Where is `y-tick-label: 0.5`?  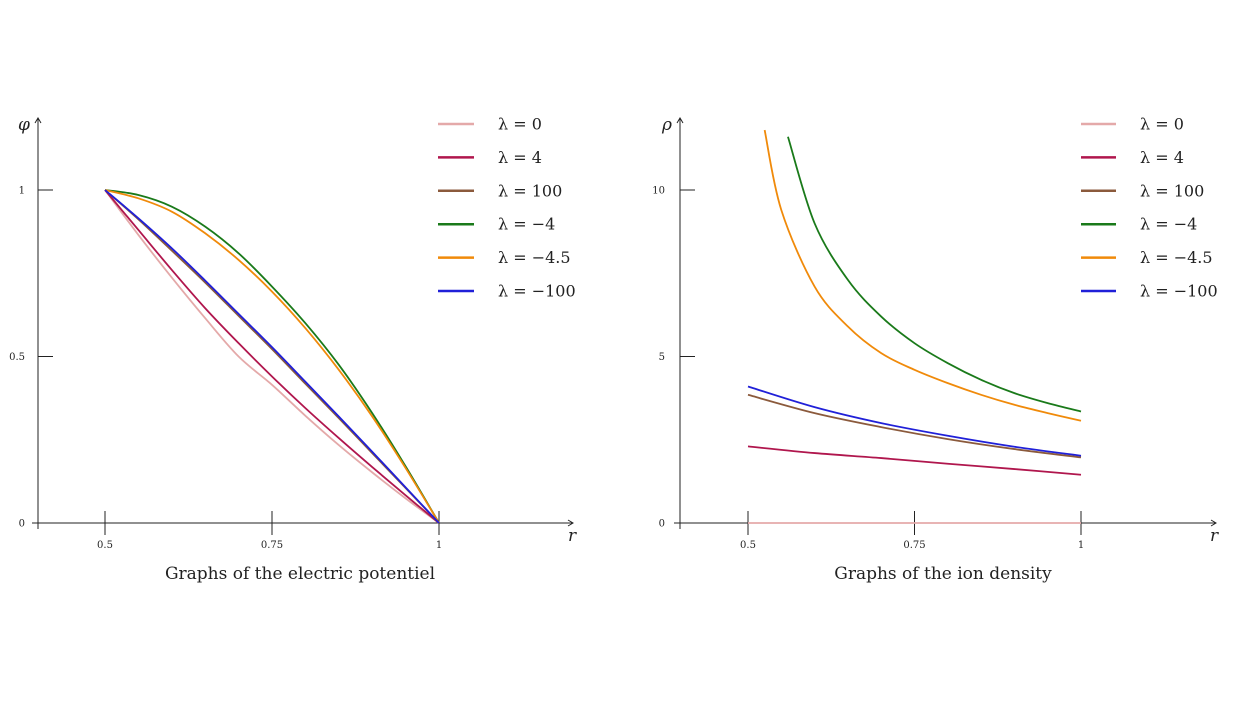
y-tick-label: 0.5 is located at coordinates (17, 357).